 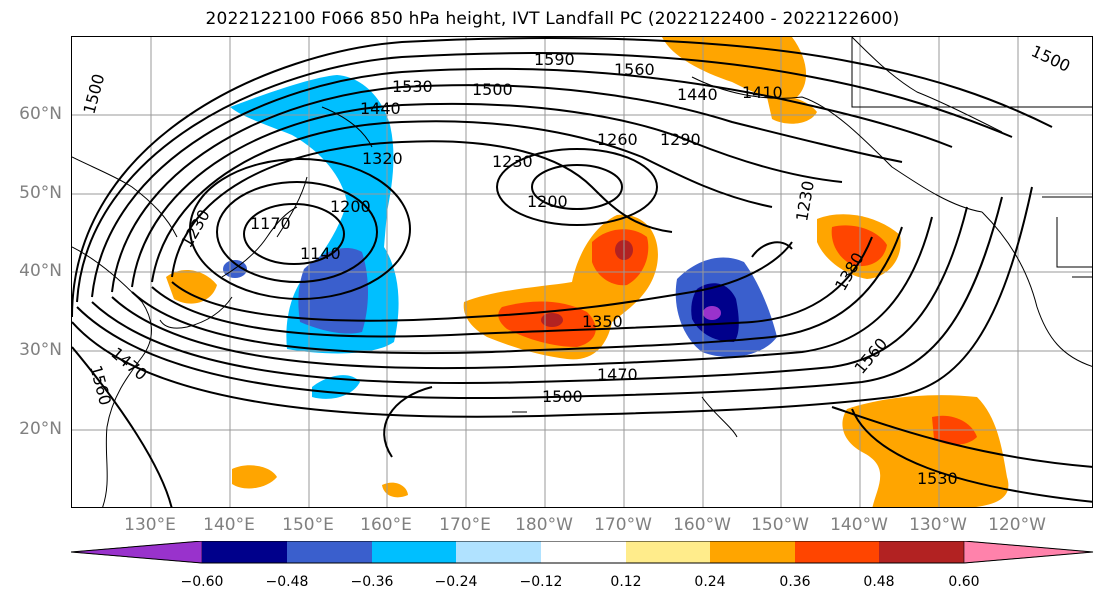 I want to click on lon-label: 160°W, so click(x=702, y=525).